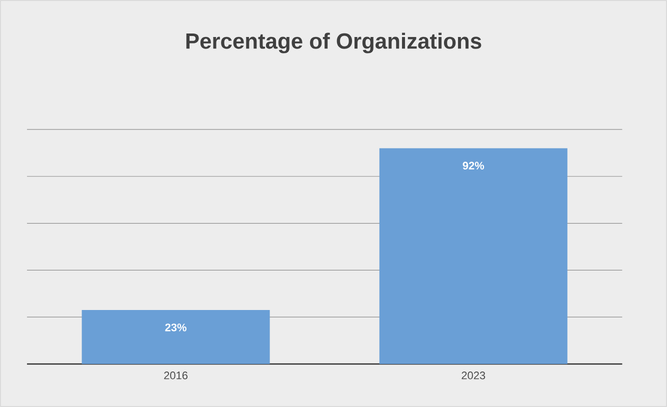  Describe the element at coordinates (176, 376) in the screenshot. I see `x-tick-label: 2016` at that location.